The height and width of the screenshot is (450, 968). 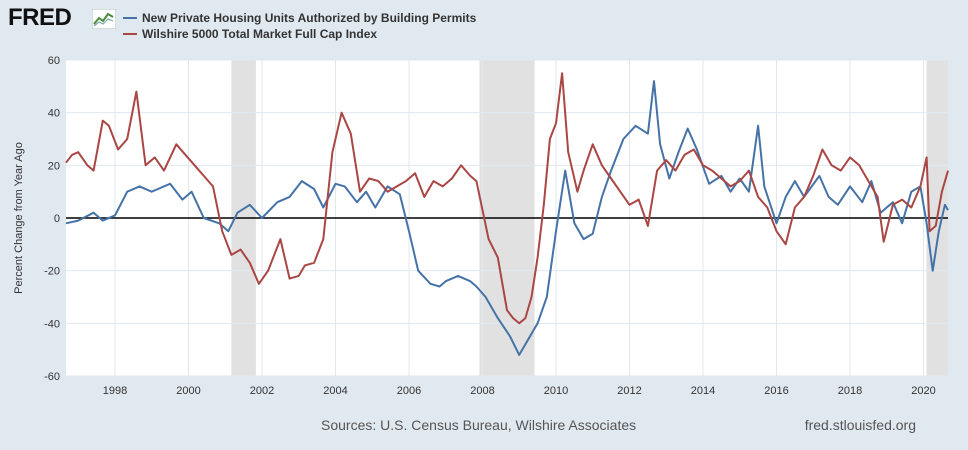 What do you see at coordinates (19, 218) in the screenshot?
I see `y-axis-label: Percent Change from Year Ago` at bounding box center [19, 218].